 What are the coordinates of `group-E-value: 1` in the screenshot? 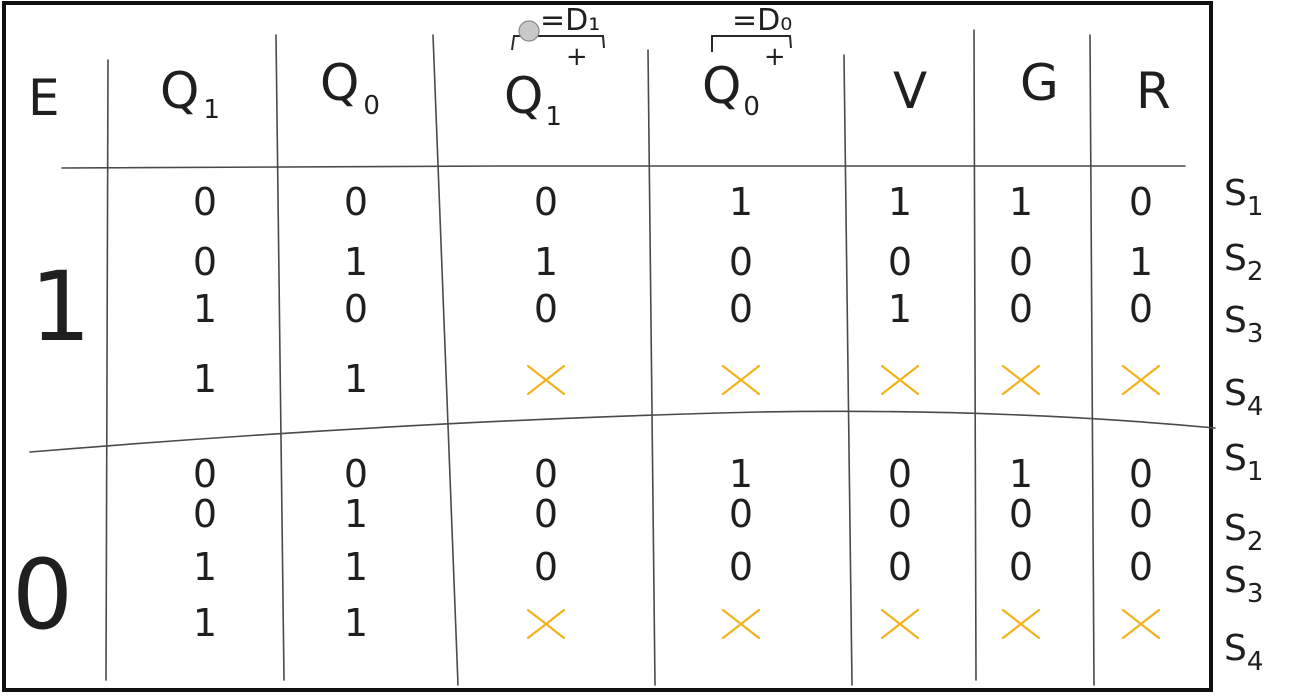 It's located at (60, 307).